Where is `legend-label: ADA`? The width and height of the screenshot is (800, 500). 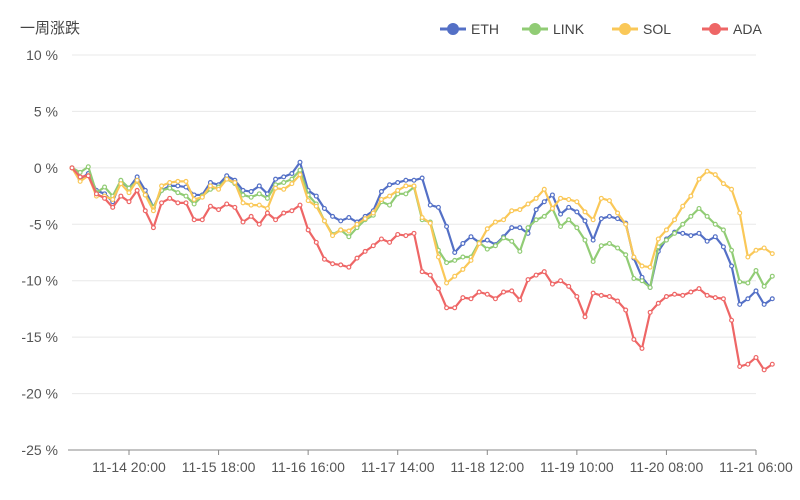 legend-label: ADA is located at coordinates (747, 29).